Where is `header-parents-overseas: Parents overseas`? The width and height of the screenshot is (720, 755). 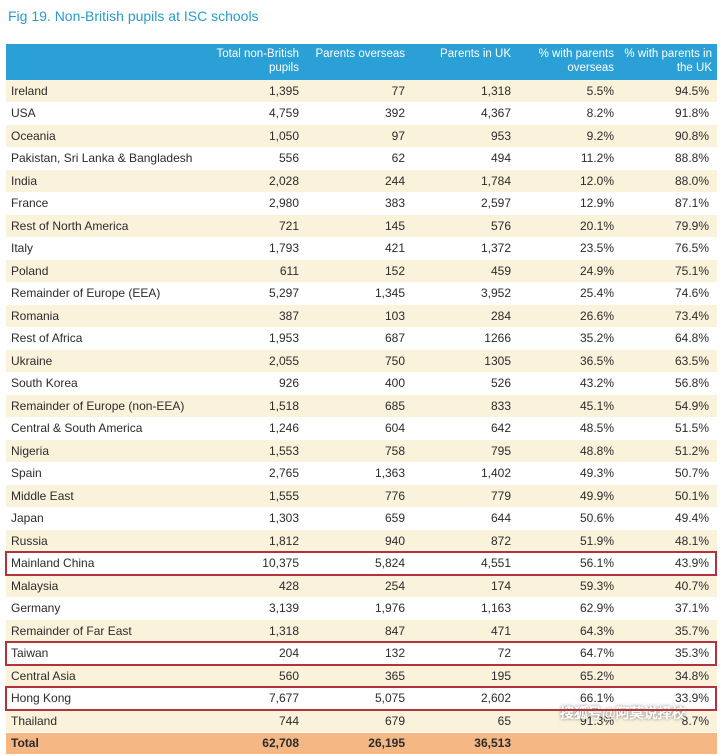 header-parents-overseas: Parents overseas is located at coordinates (357, 62).